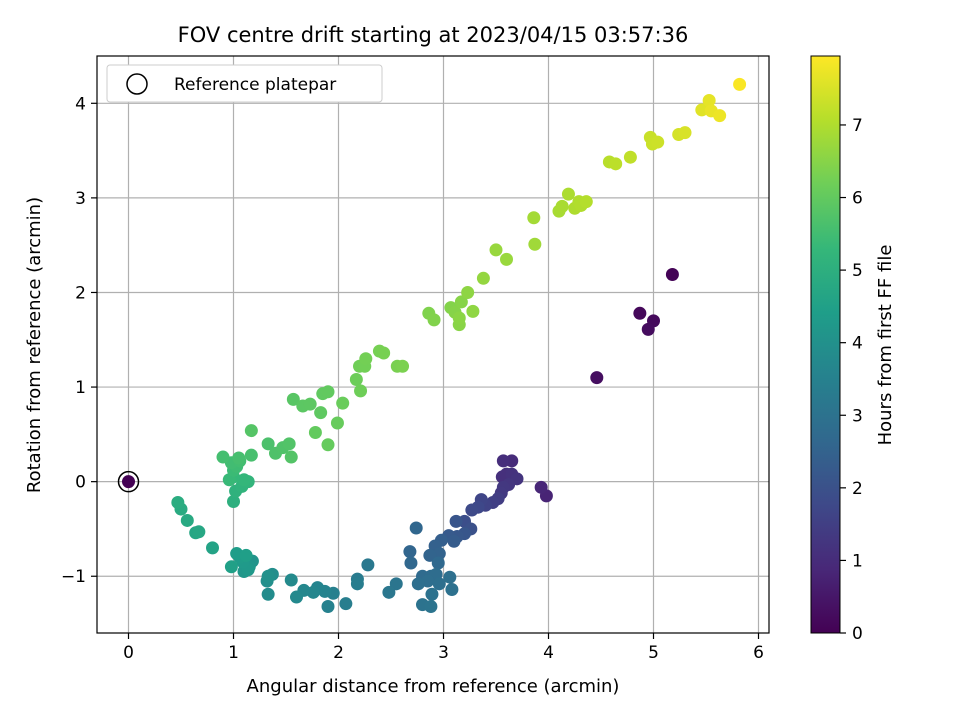 The width and height of the screenshot is (960, 720). Describe the element at coordinates (80, 483) in the screenshot. I see `y-tick-label: 0` at that location.